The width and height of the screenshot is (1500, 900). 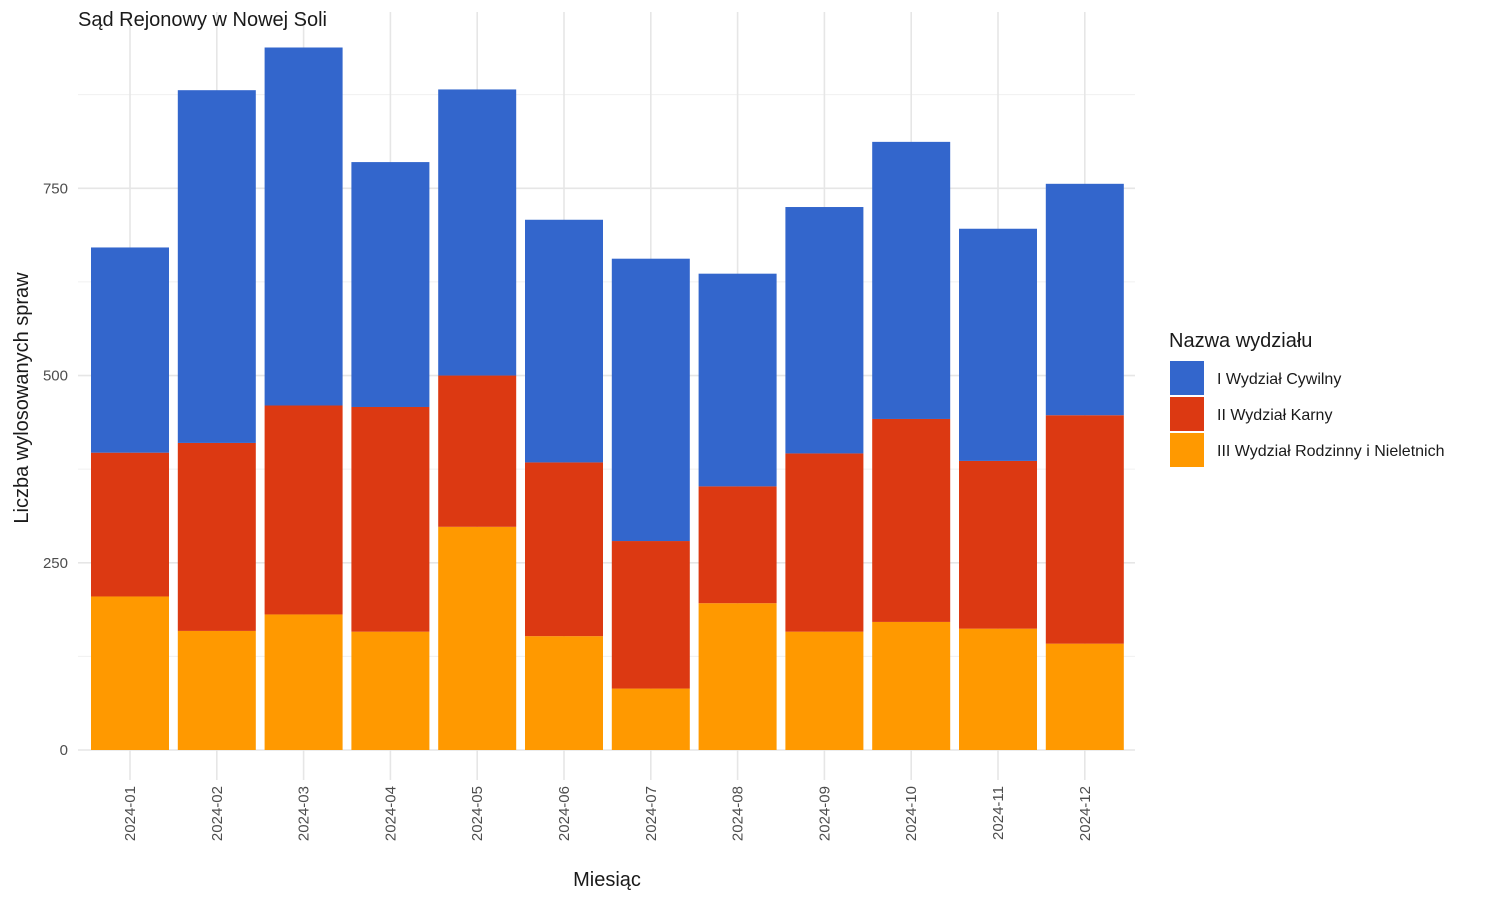 What do you see at coordinates (1331, 451) in the screenshot?
I see `legend-label: III Wydział Rodzinny i Nieletnich` at bounding box center [1331, 451].